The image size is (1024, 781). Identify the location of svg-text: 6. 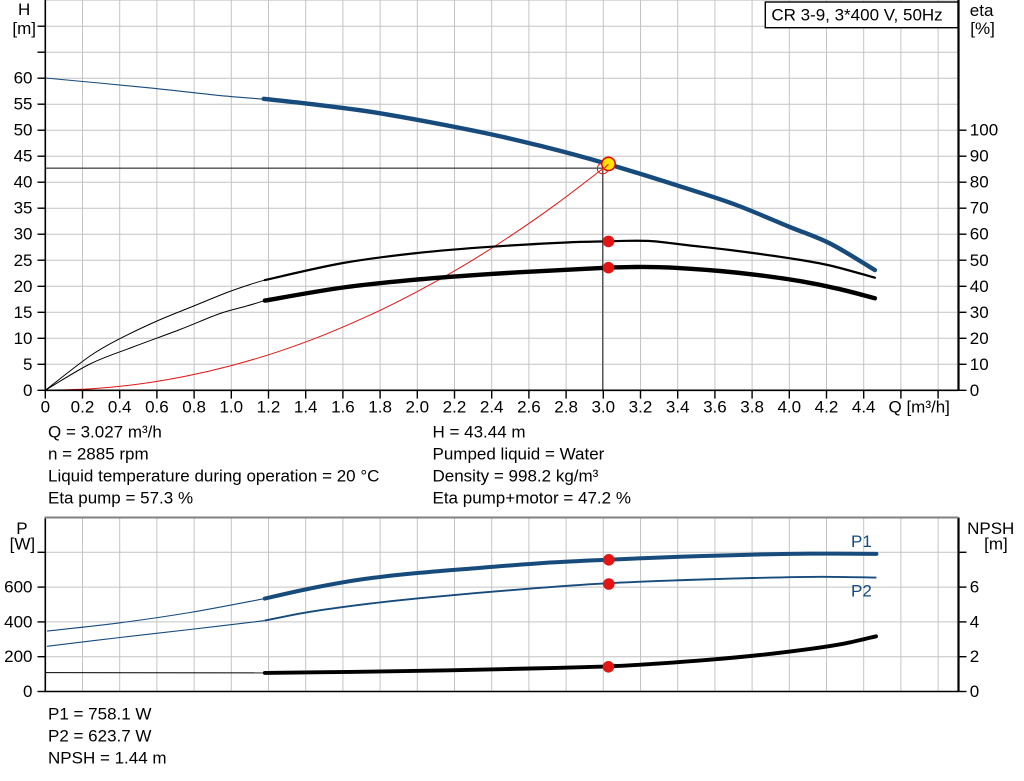
(974, 587).